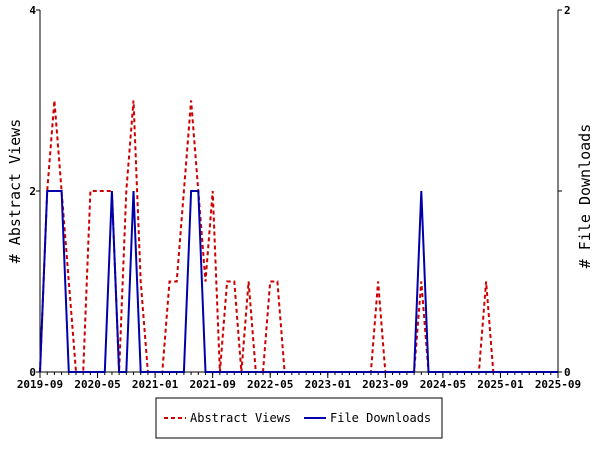 This screenshot has width=600, height=450. What do you see at coordinates (328, 384) in the screenshot?
I see `x-tick-label-5: 2023-01` at bounding box center [328, 384].